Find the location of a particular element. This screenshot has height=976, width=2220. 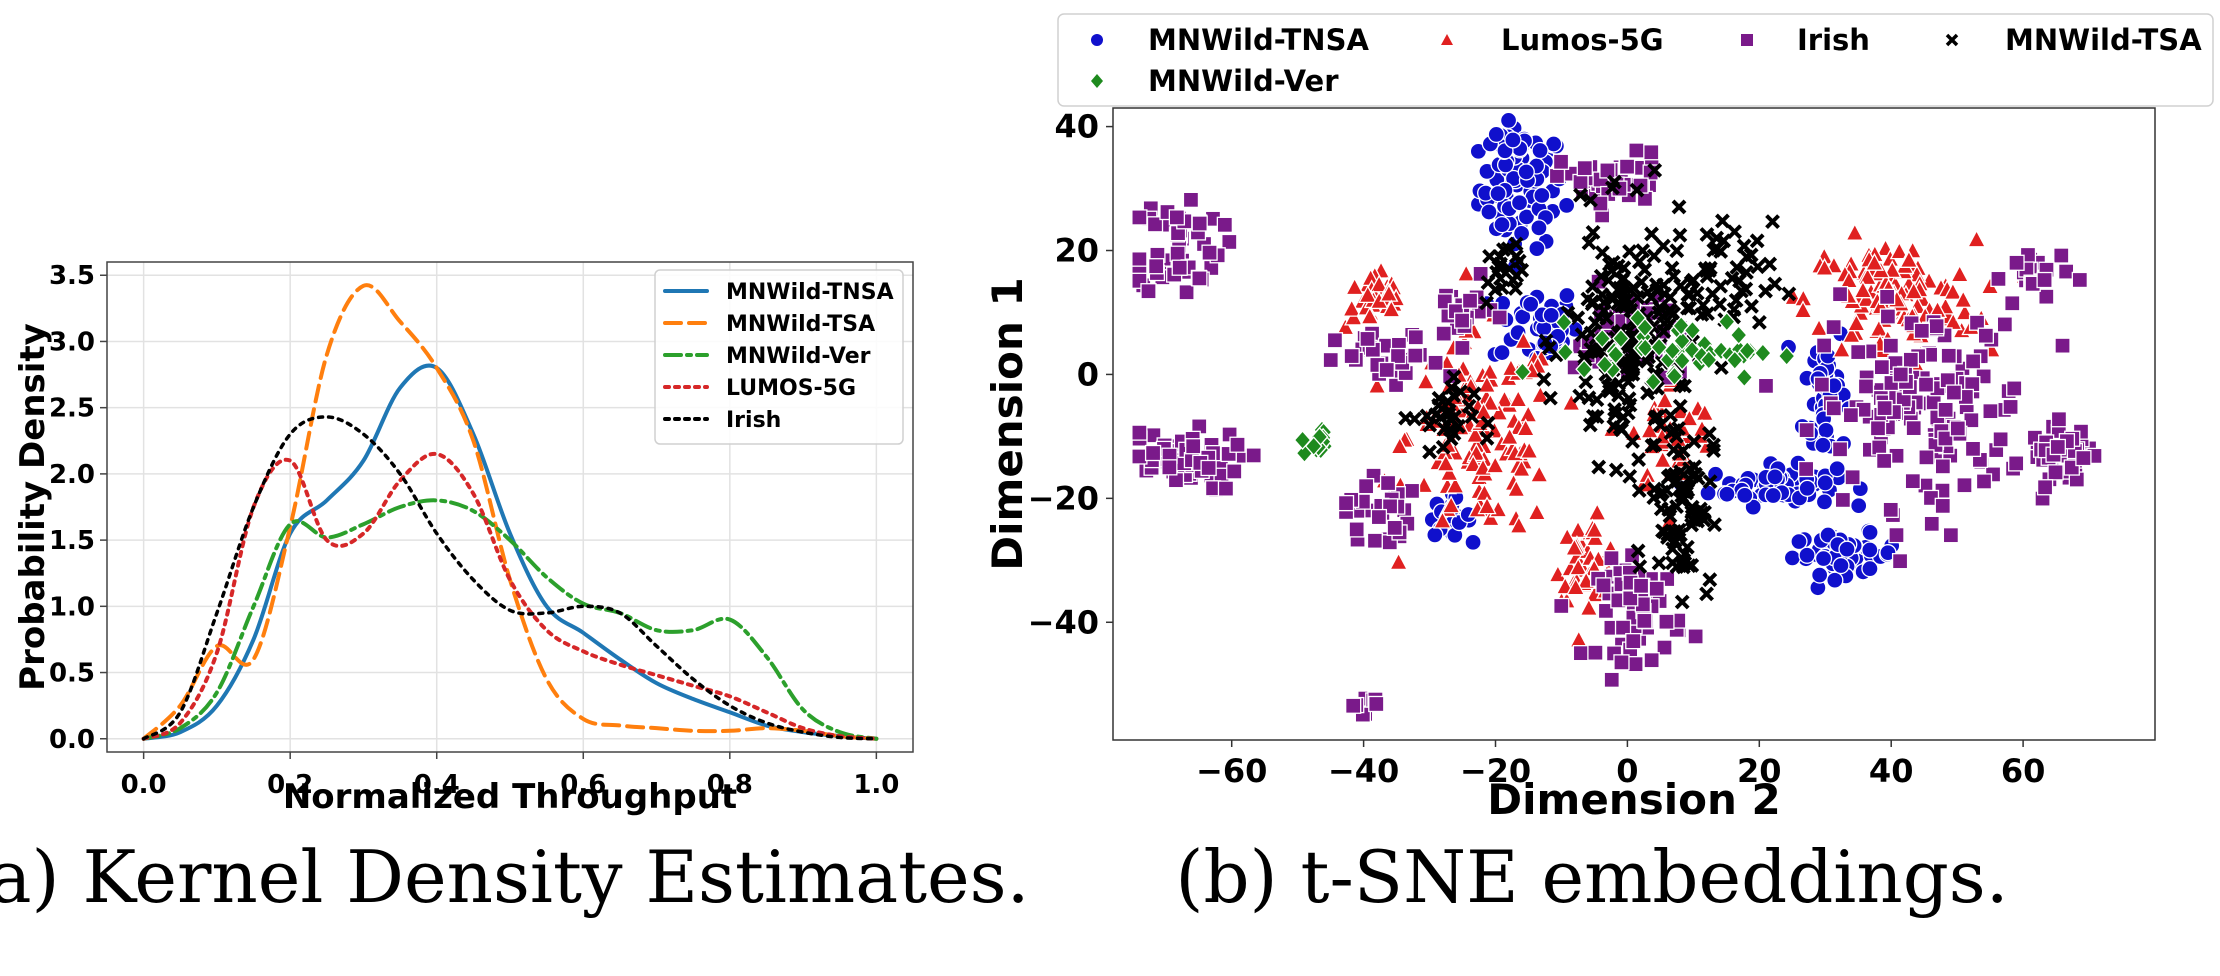

tsne-legend-box is located at coordinates (1635, 60).